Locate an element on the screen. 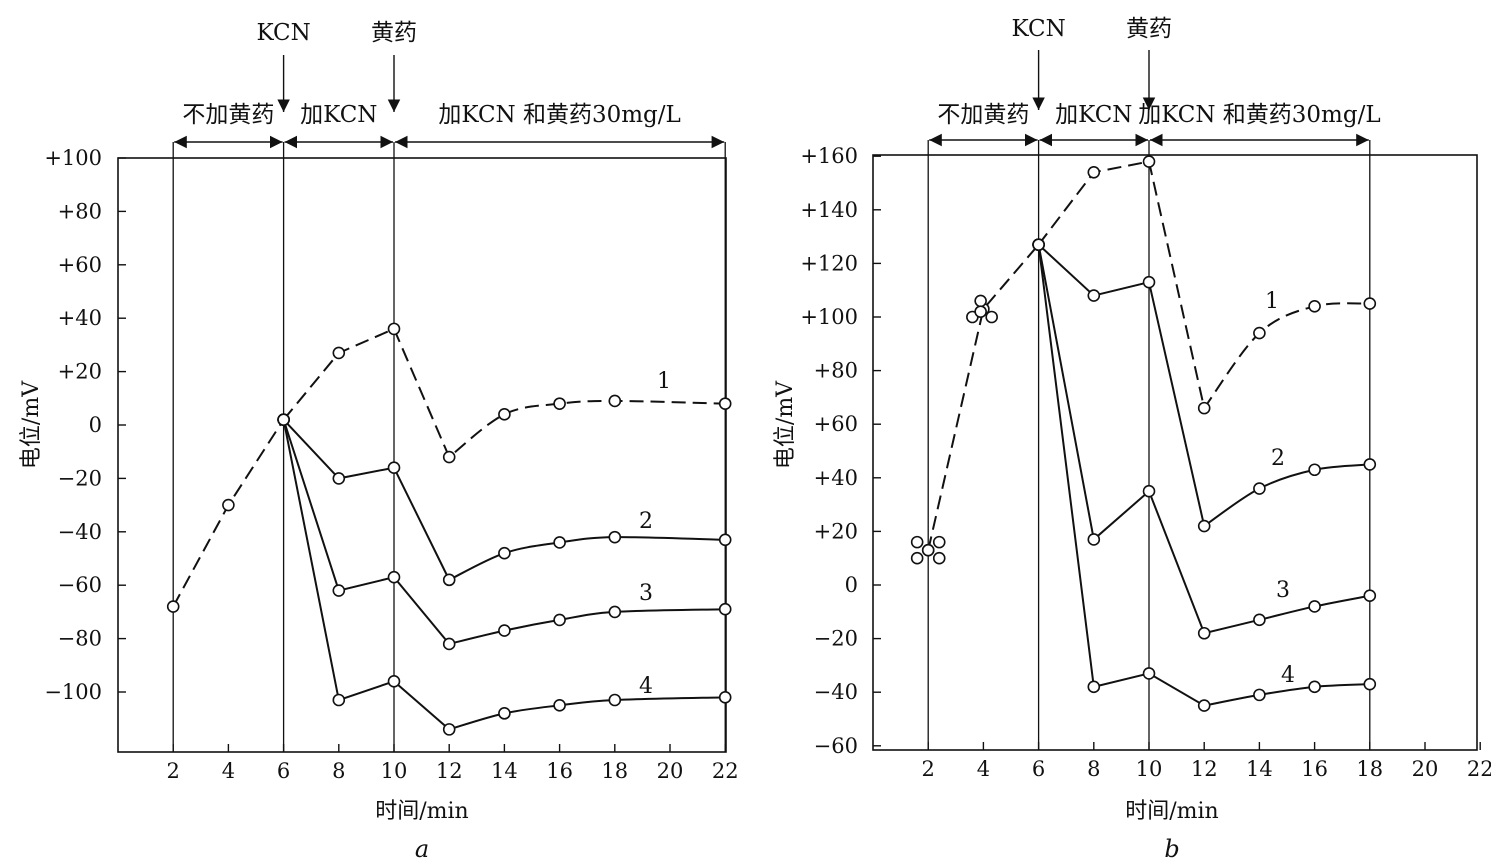  y-tick-label: +20 is located at coordinates (80, 372).